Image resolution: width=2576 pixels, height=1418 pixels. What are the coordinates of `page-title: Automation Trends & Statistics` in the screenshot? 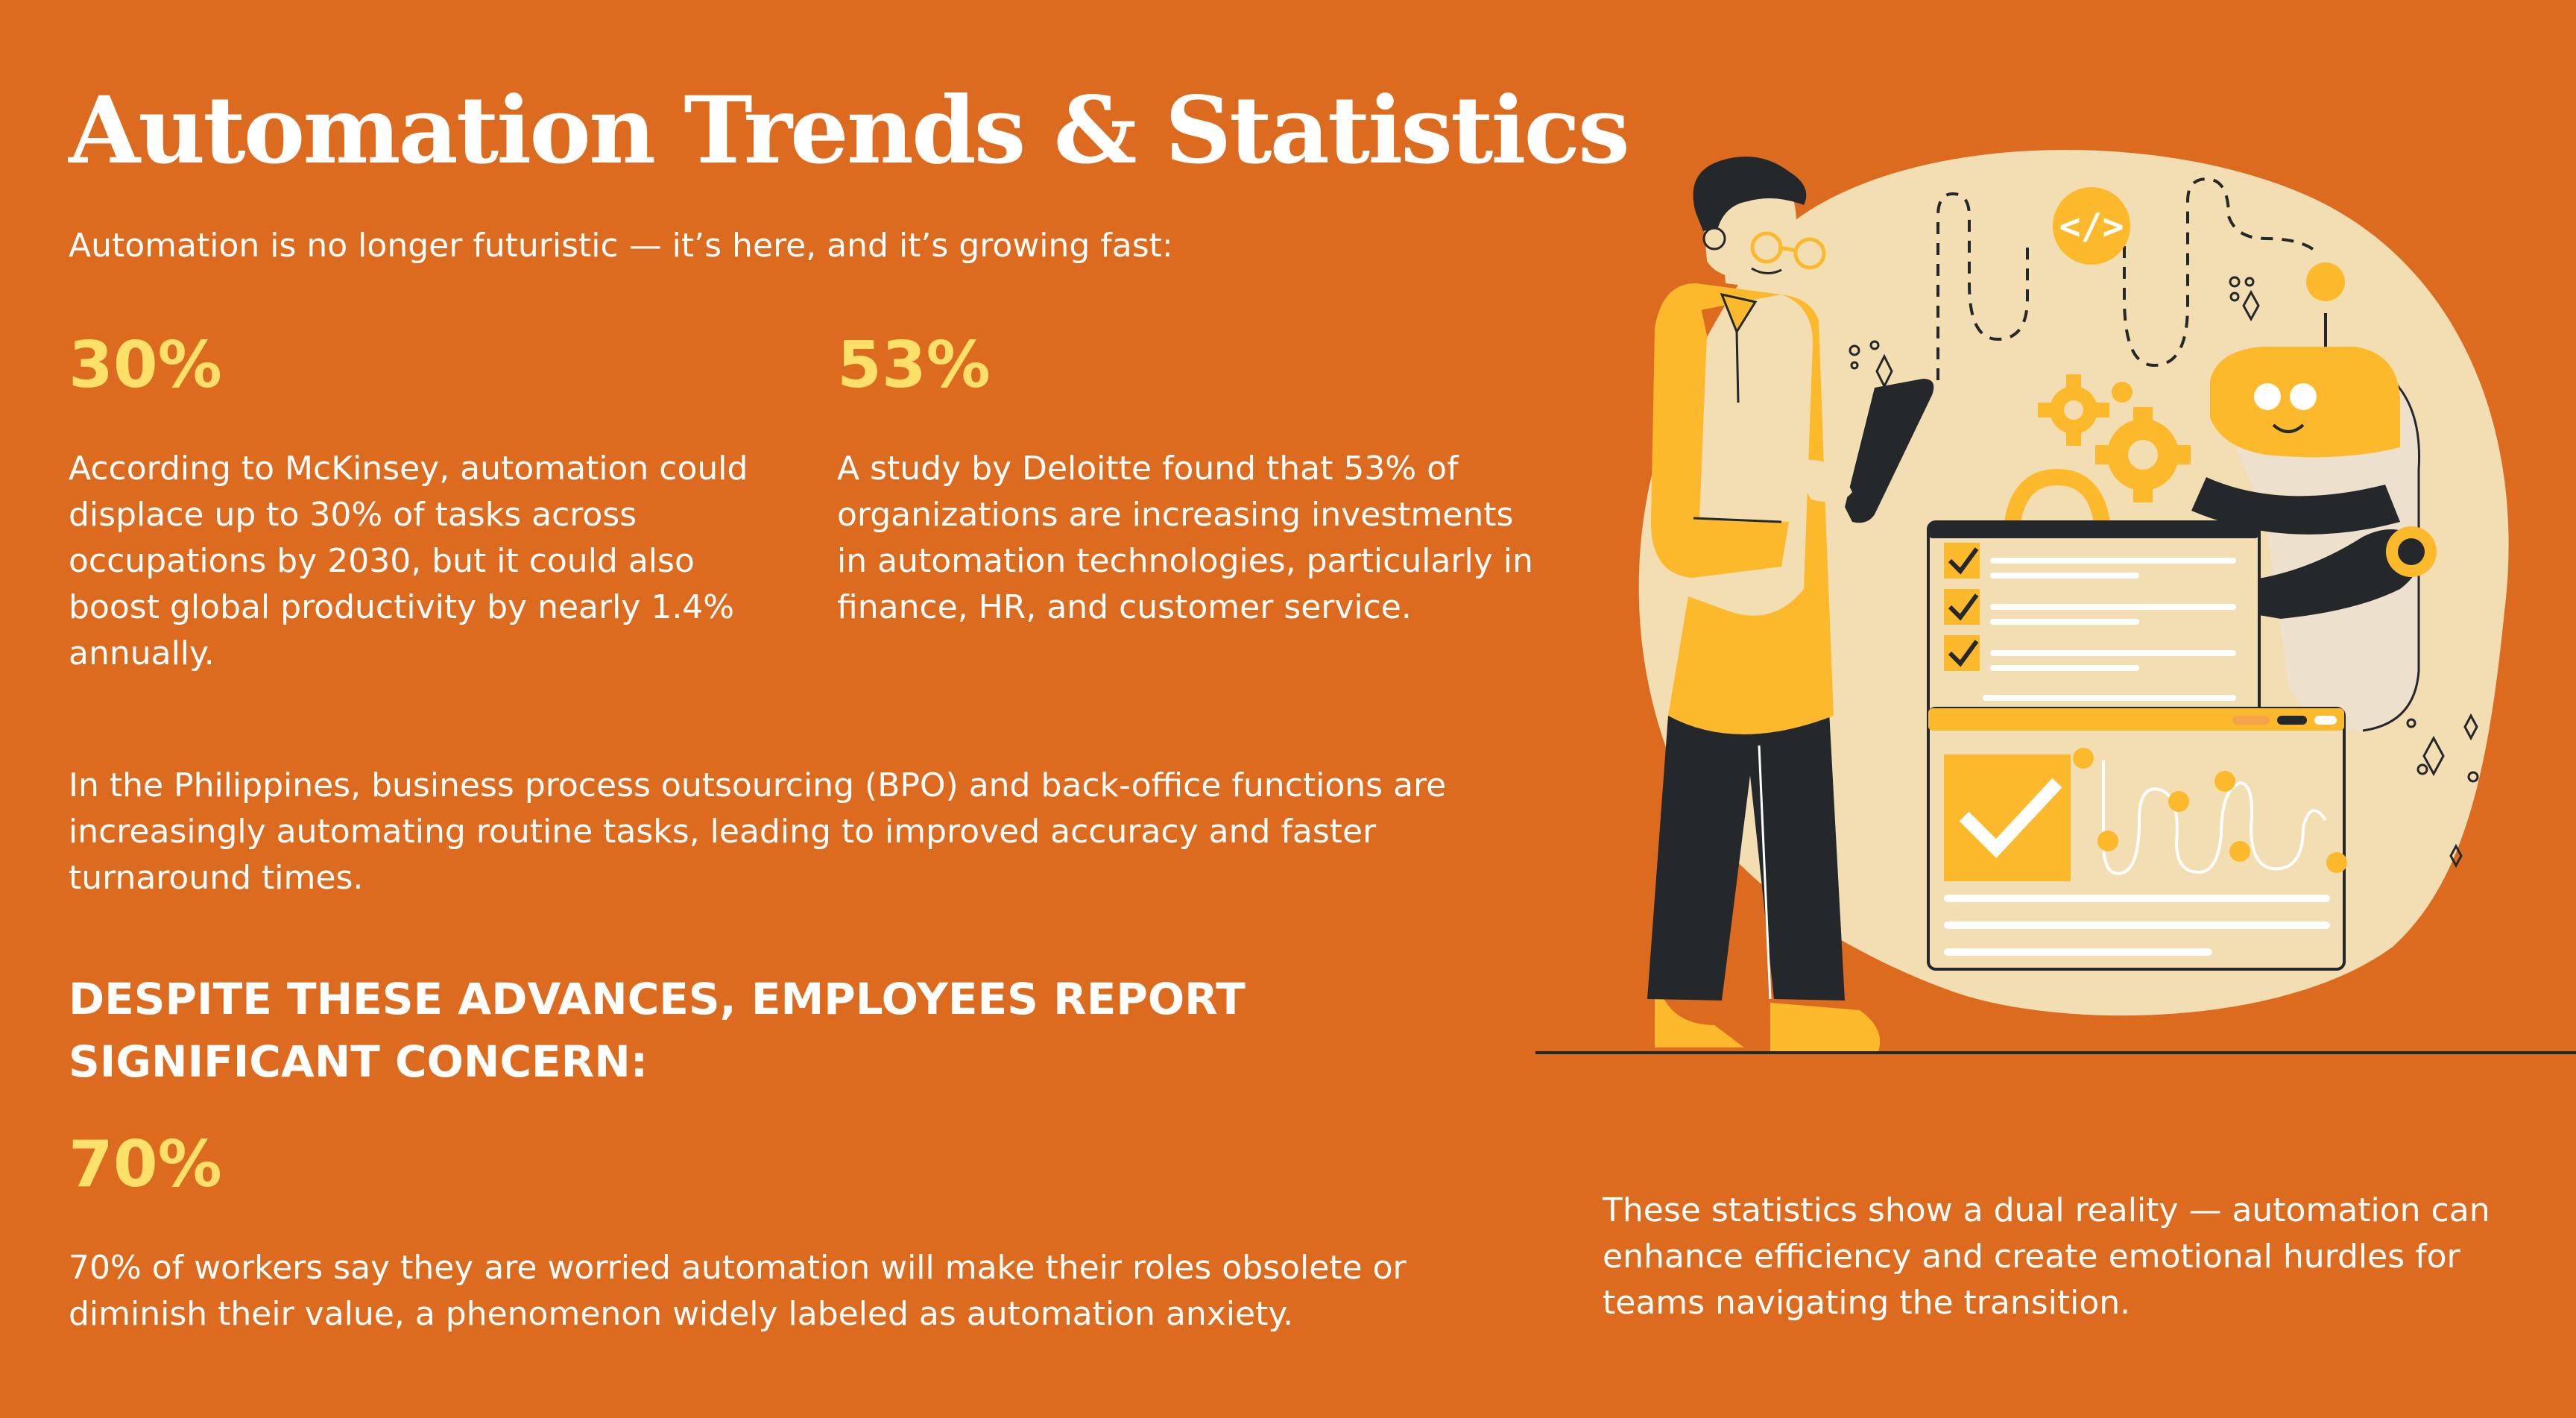 It's located at (850, 131).